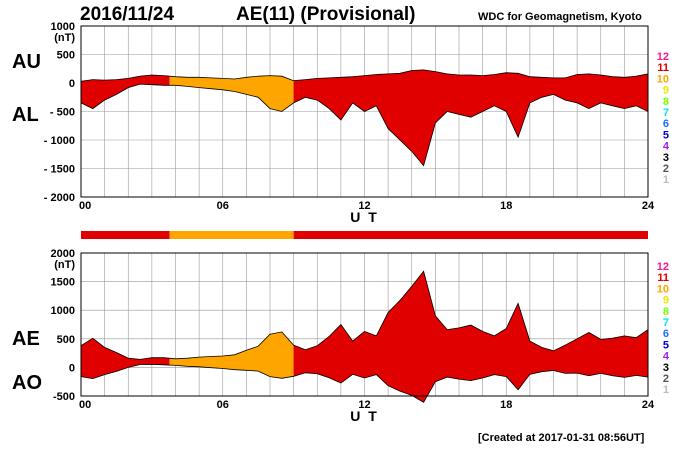  I want to click on au-label: AU, so click(26, 62).